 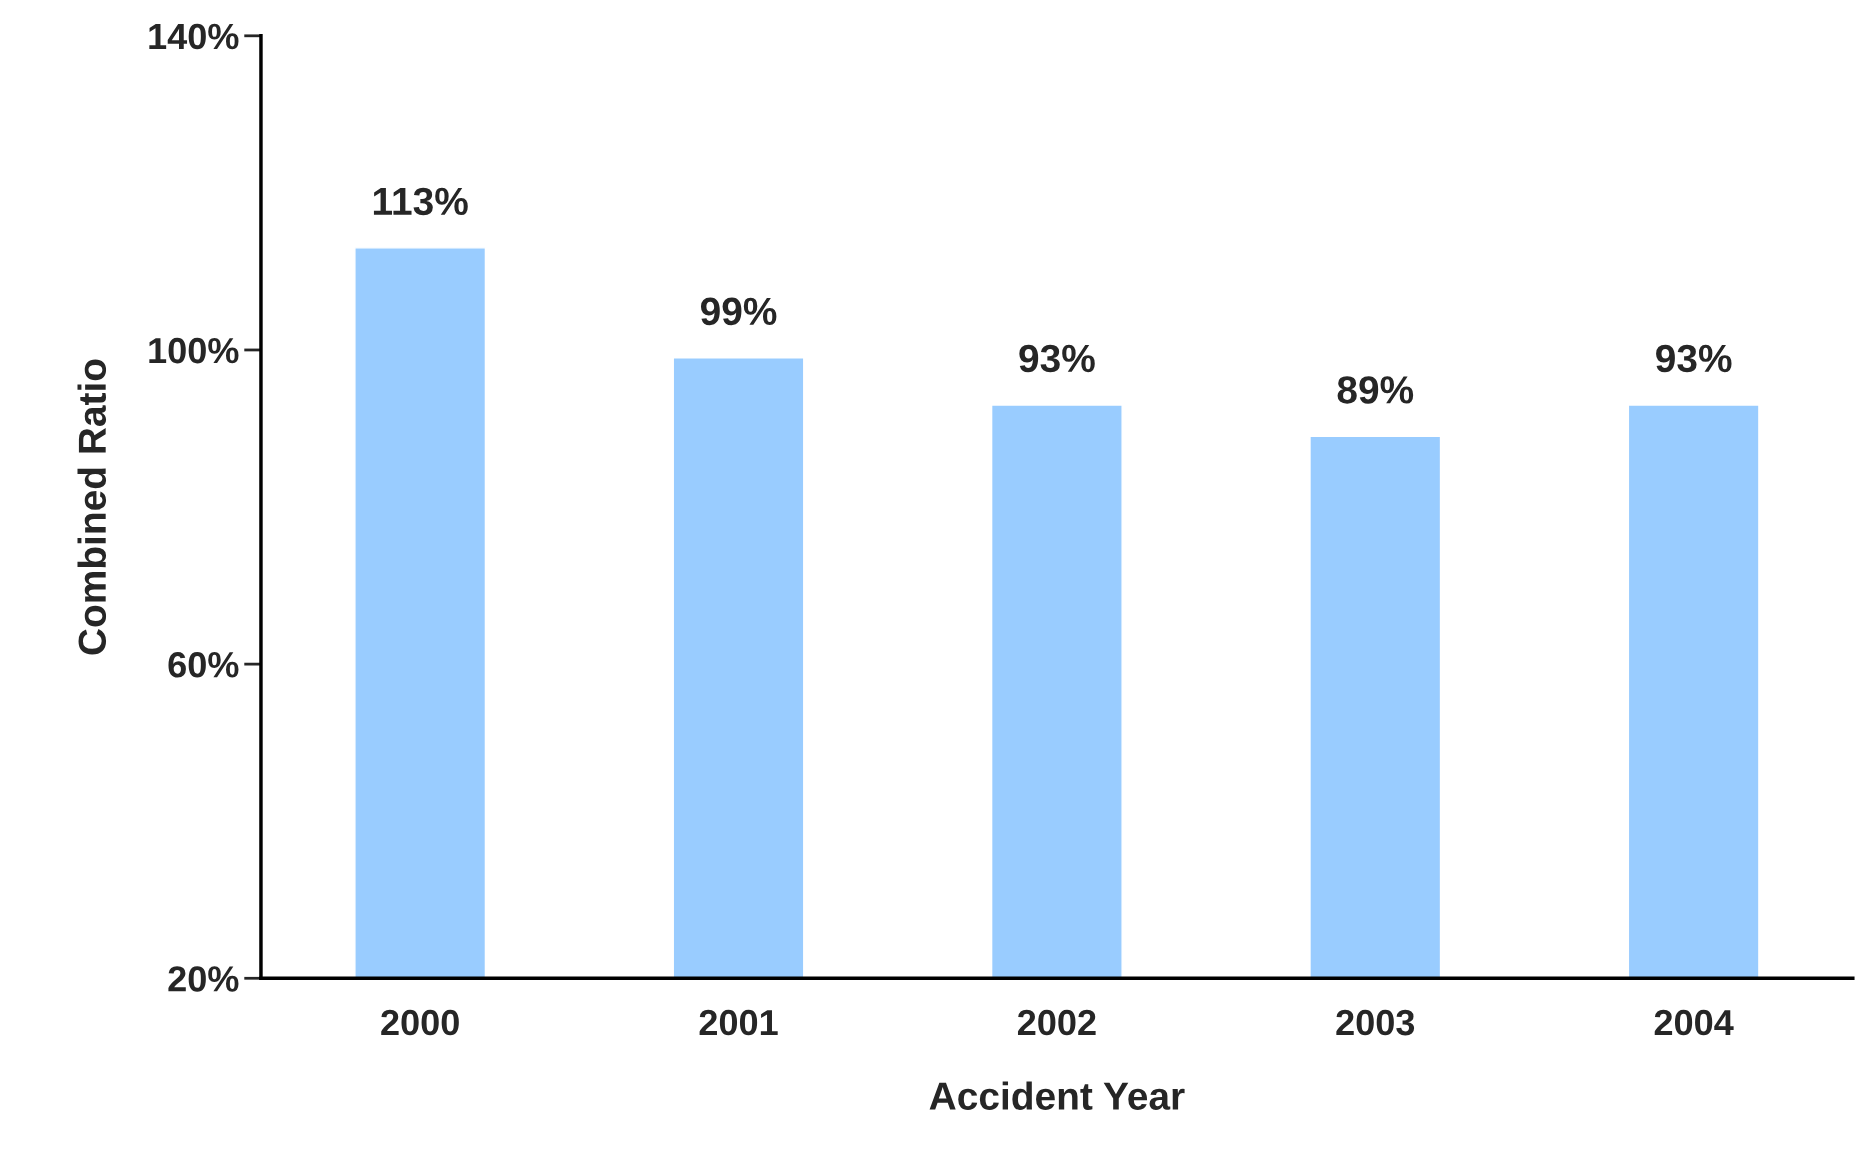 What do you see at coordinates (420, 1022) in the screenshot?
I see `x-tick-label: 2000` at bounding box center [420, 1022].